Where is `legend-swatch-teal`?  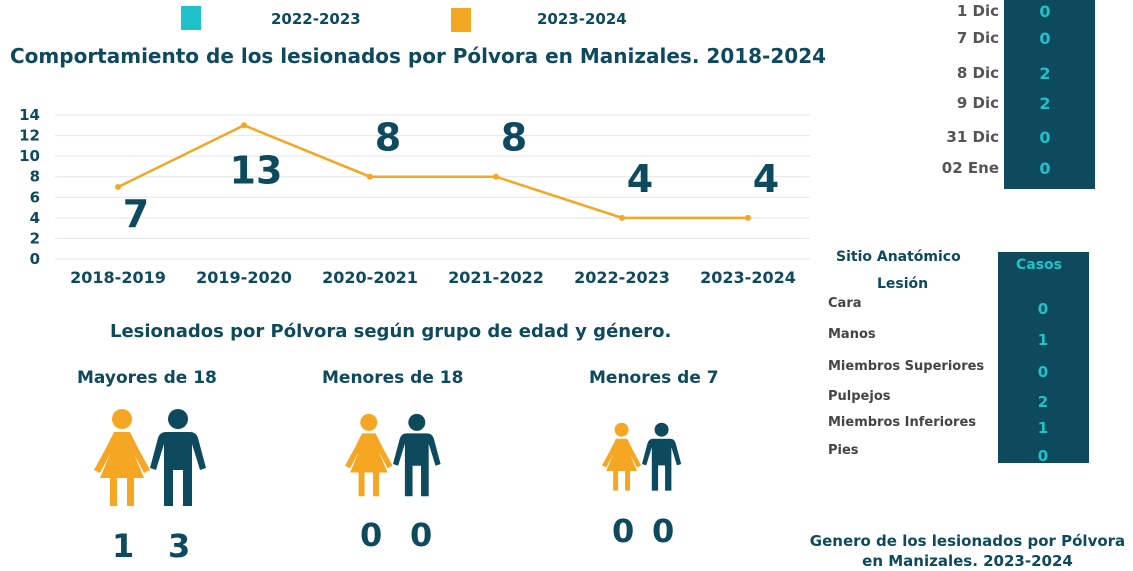 legend-swatch-teal is located at coordinates (191, 18).